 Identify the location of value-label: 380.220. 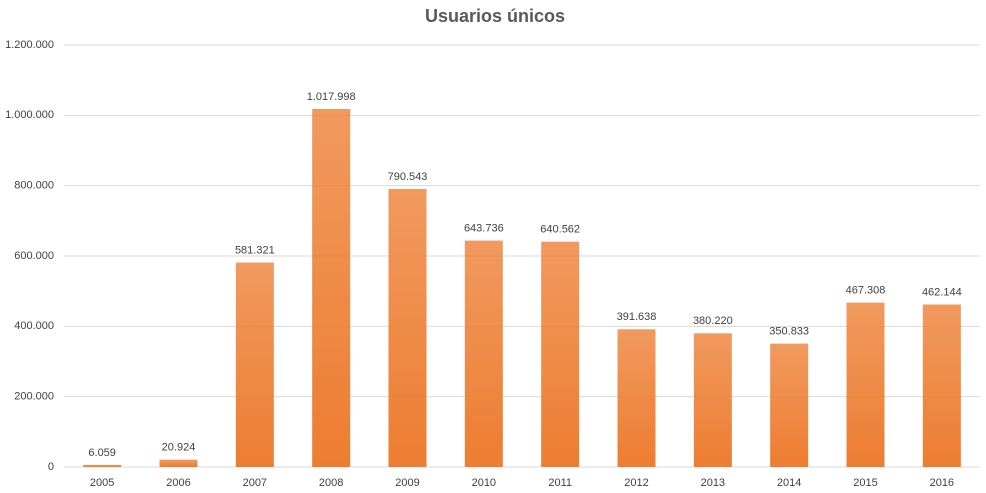
(713, 321).